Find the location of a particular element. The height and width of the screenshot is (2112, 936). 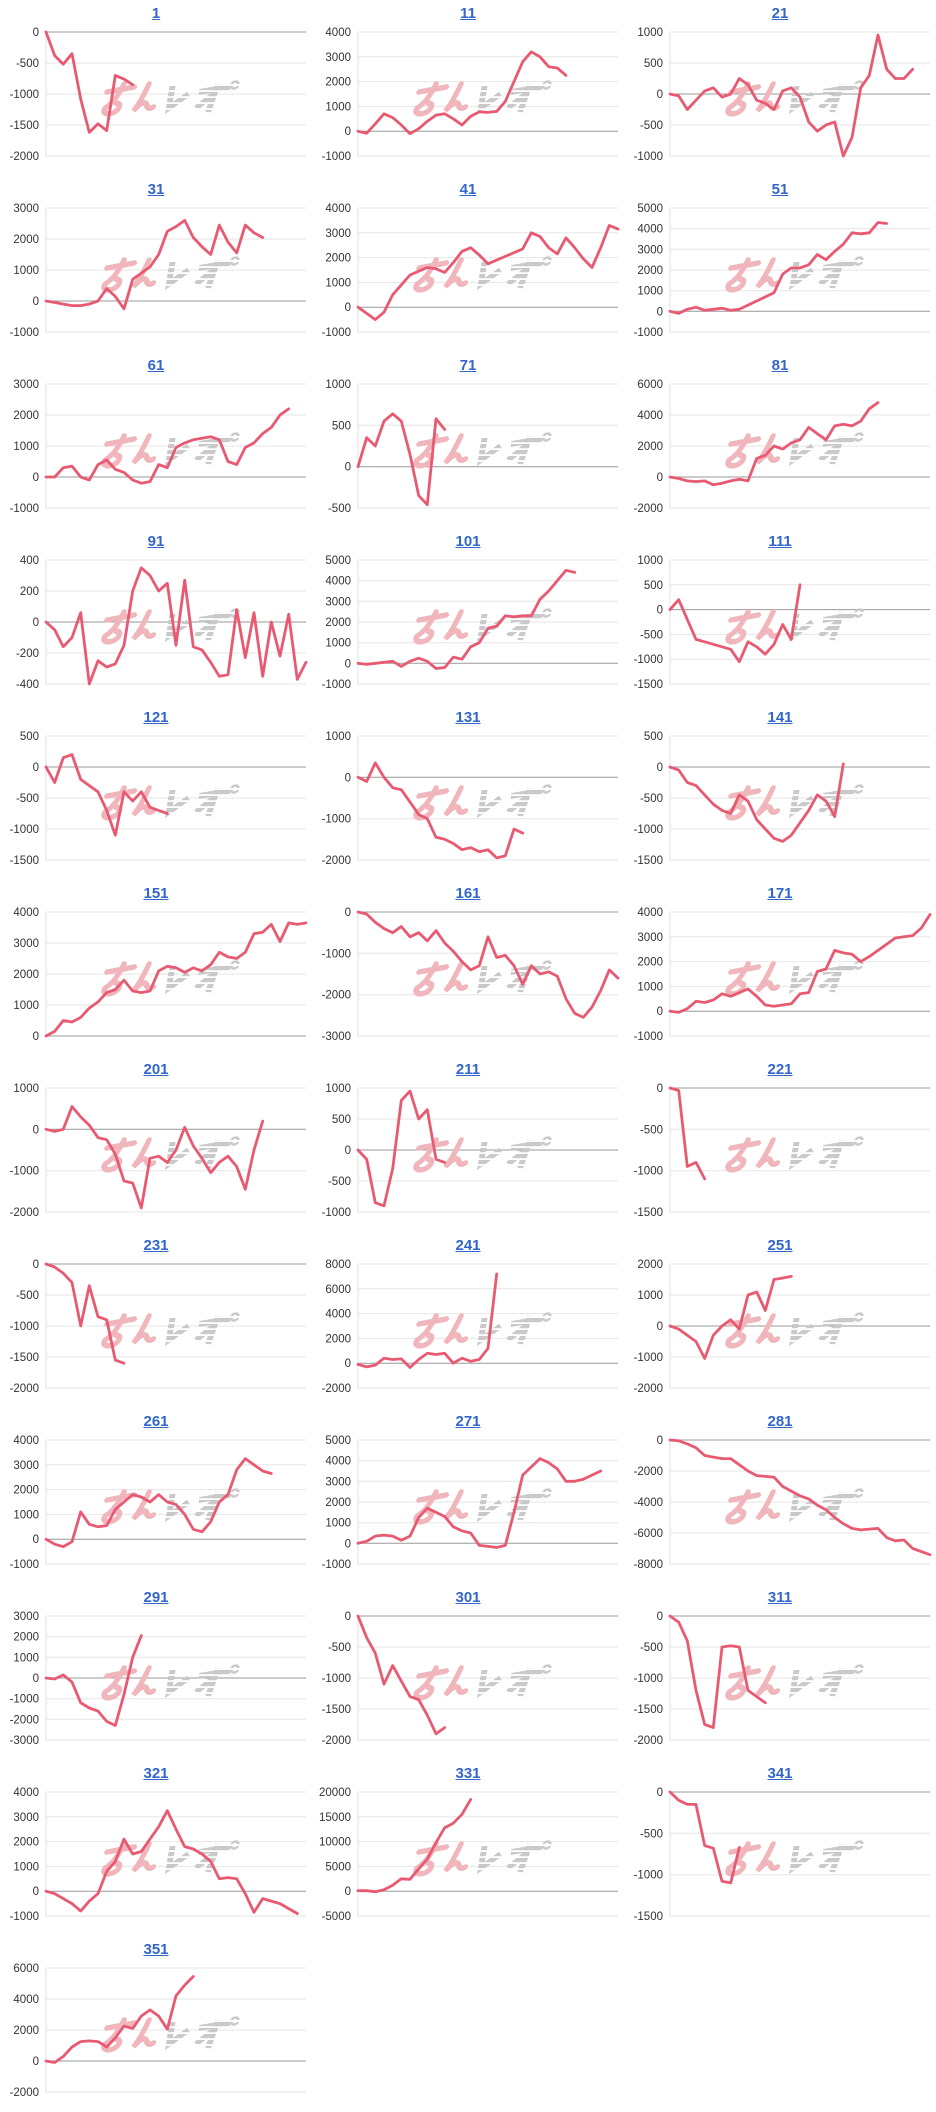

chart-title-link: 111 is located at coordinates (780, 541).